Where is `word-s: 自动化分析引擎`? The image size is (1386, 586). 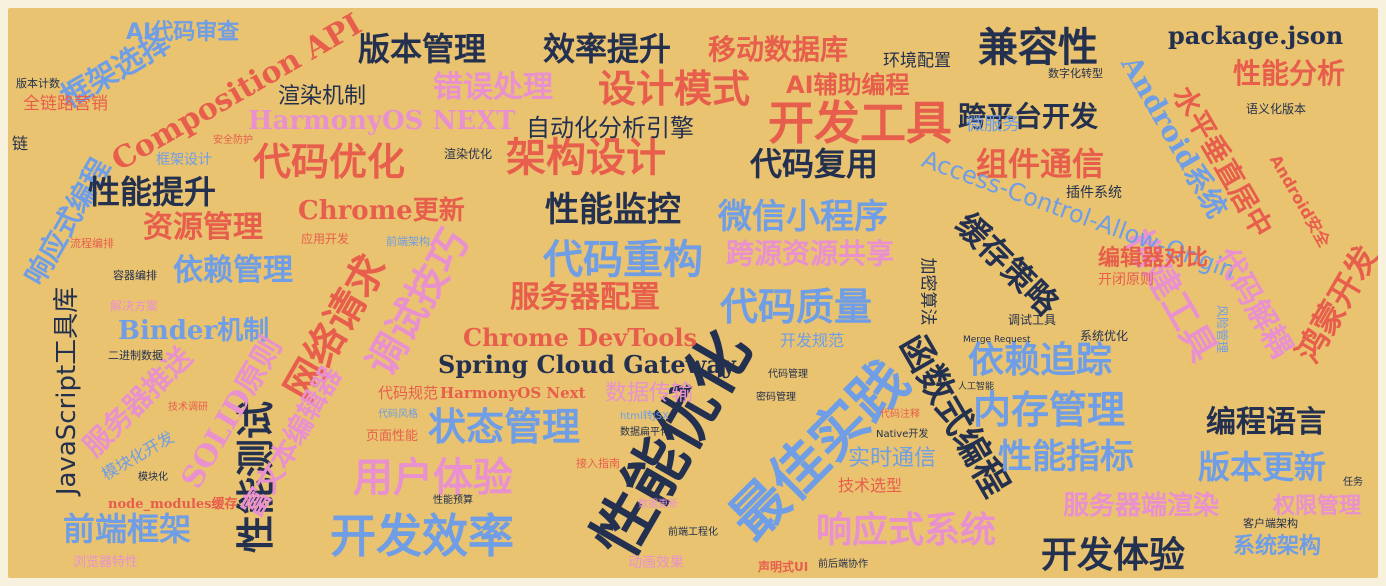
word-s: 自动化分析引擎 is located at coordinates (610, 128).